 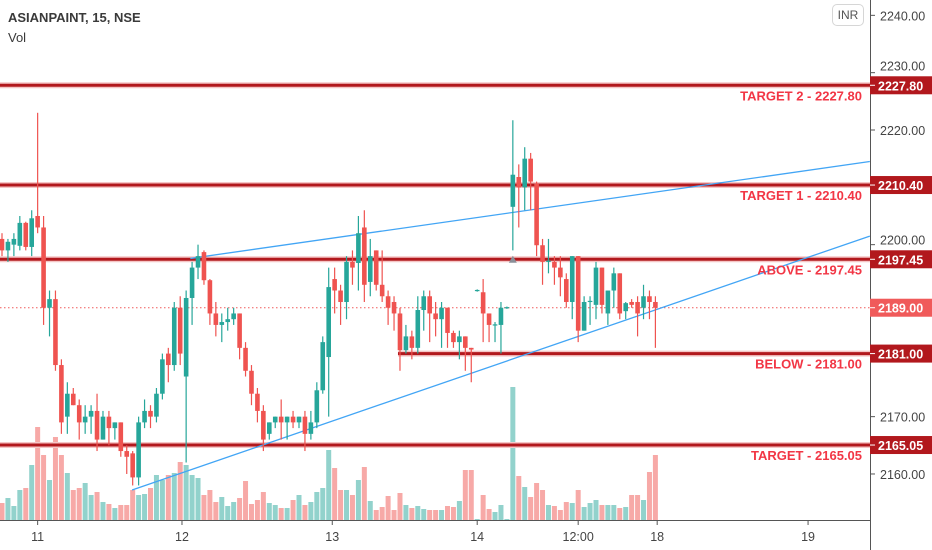 What do you see at coordinates (477, 537) in the screenshot?
I see `time-tick-label: 14` at bounding box center [477, 537].